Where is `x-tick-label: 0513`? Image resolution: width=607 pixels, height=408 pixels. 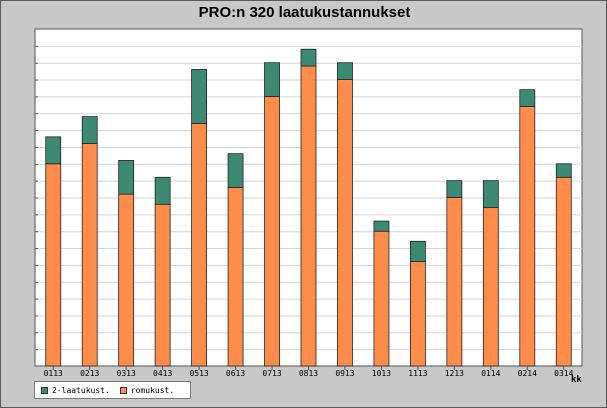
x-tick-label: 0513 is located at coordinates (198, 373).